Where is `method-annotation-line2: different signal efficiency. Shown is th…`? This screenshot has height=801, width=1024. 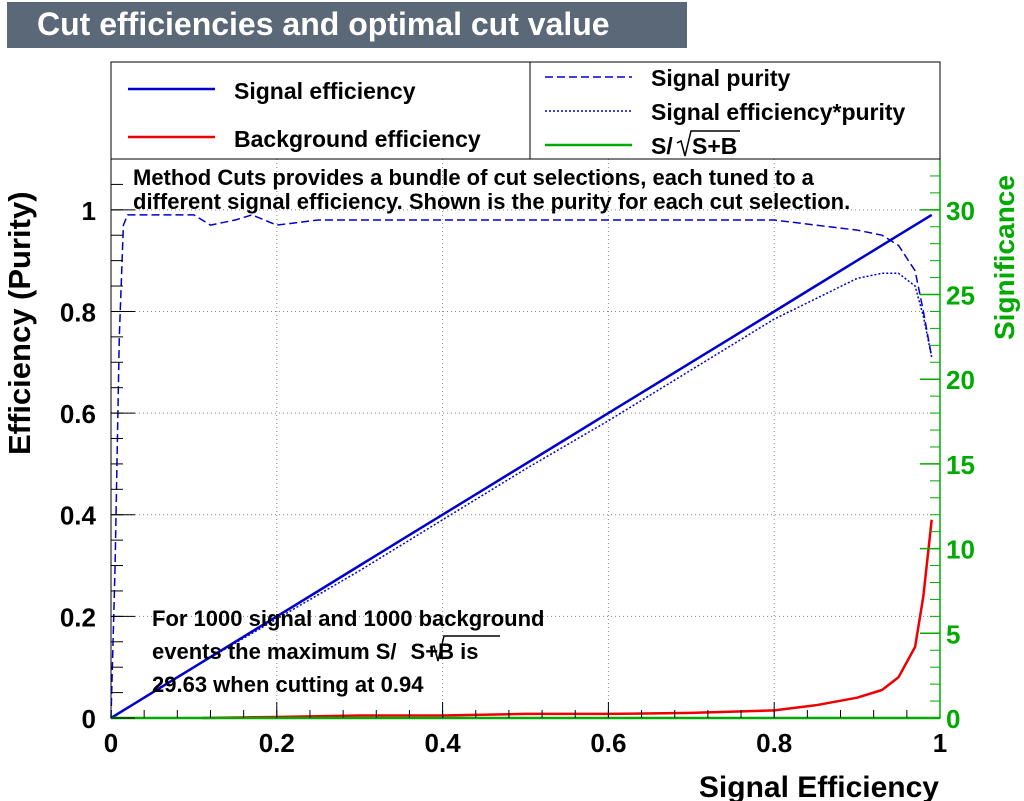
method-annotation-line2: different signal efficiency. Shown is th… is located at coordinates (491, 201).